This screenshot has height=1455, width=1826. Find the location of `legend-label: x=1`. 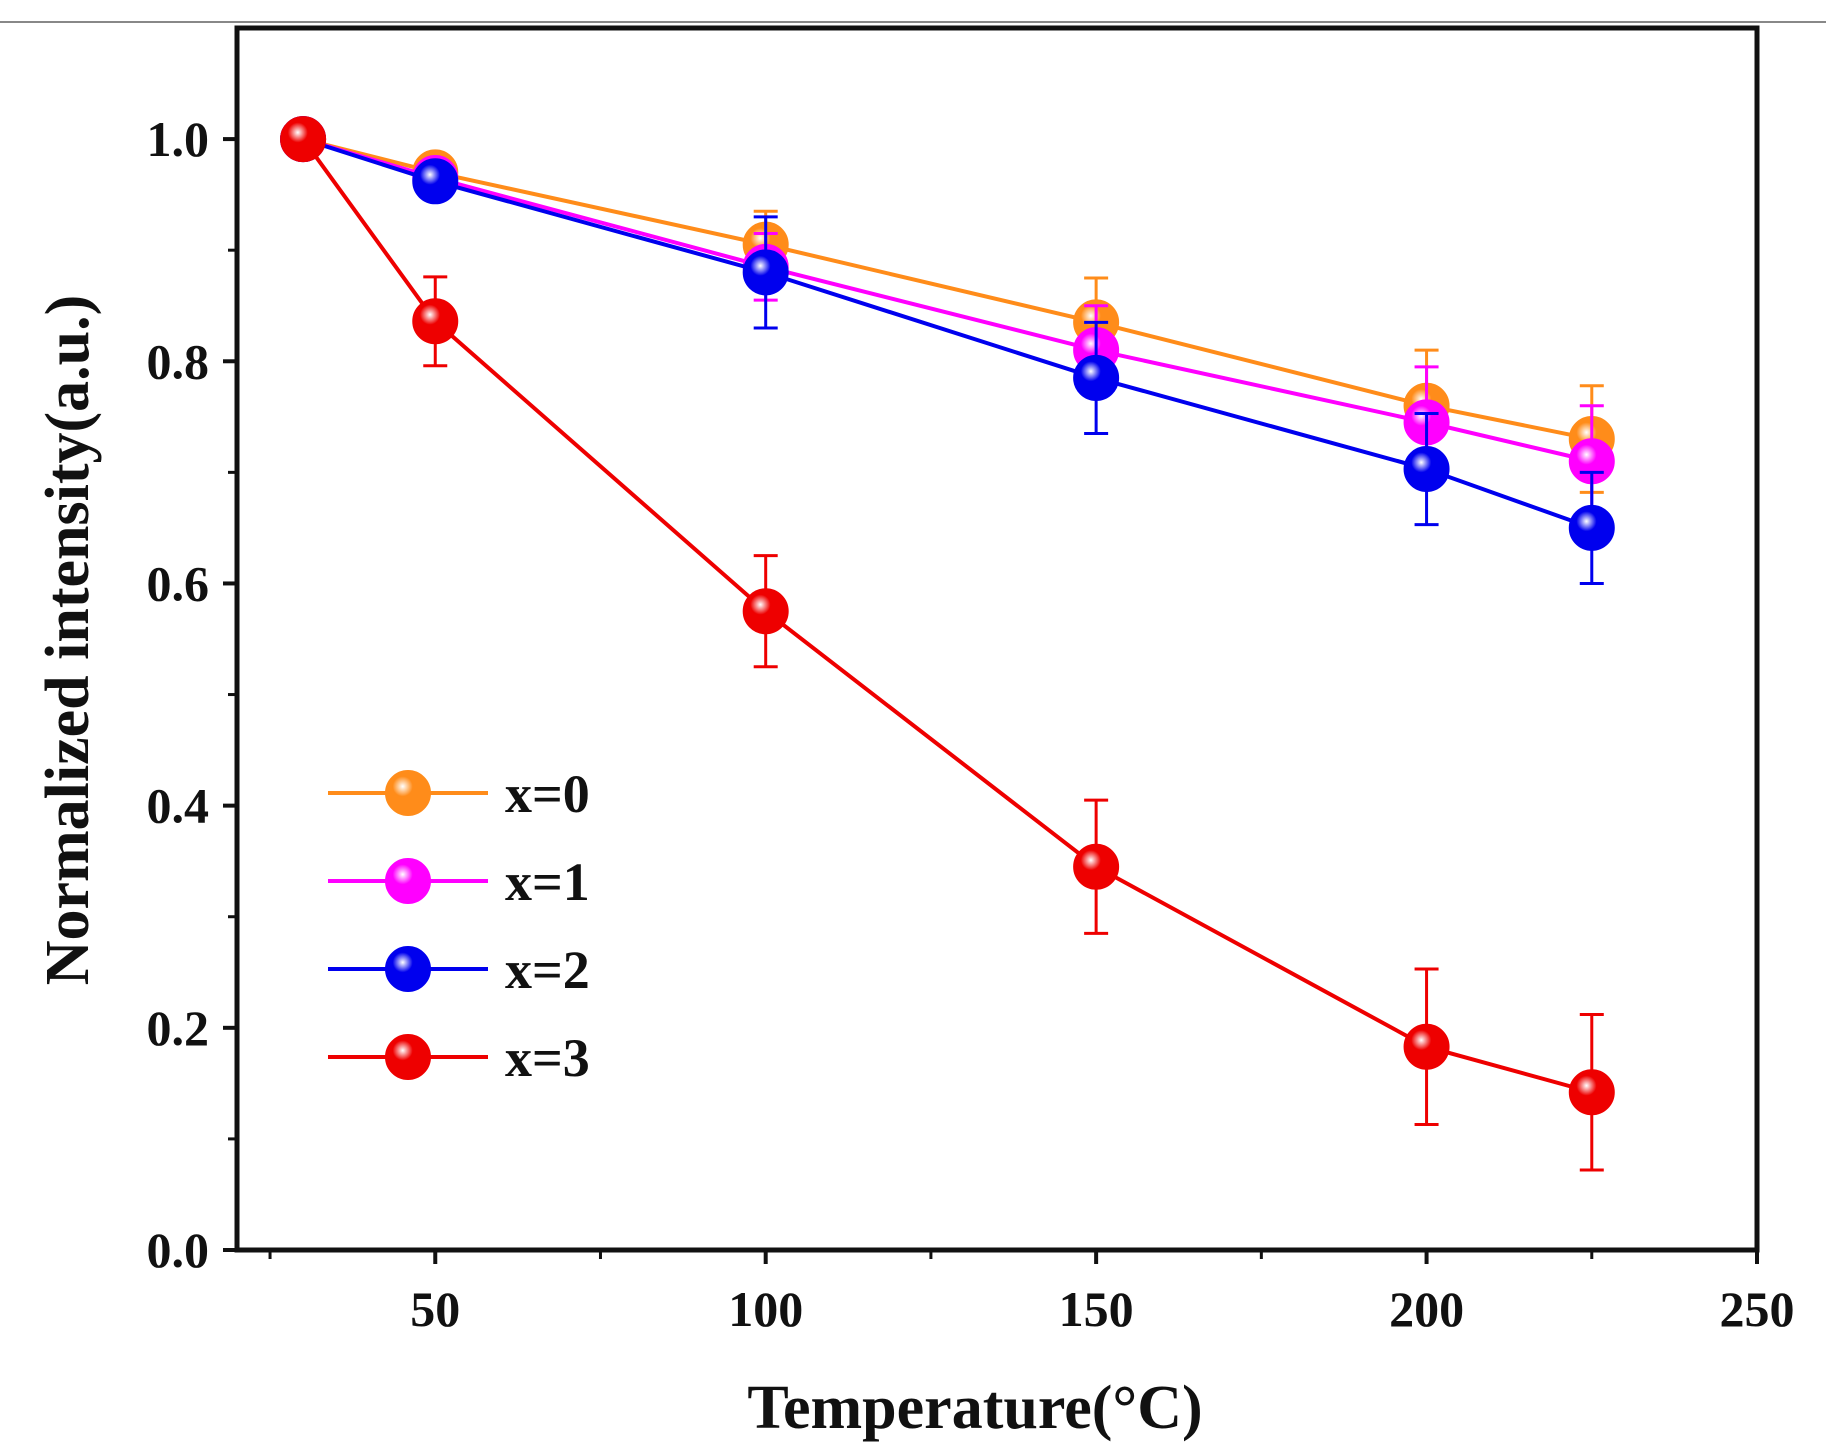

legend-label: x=1 is located at coordinates (547, 882).